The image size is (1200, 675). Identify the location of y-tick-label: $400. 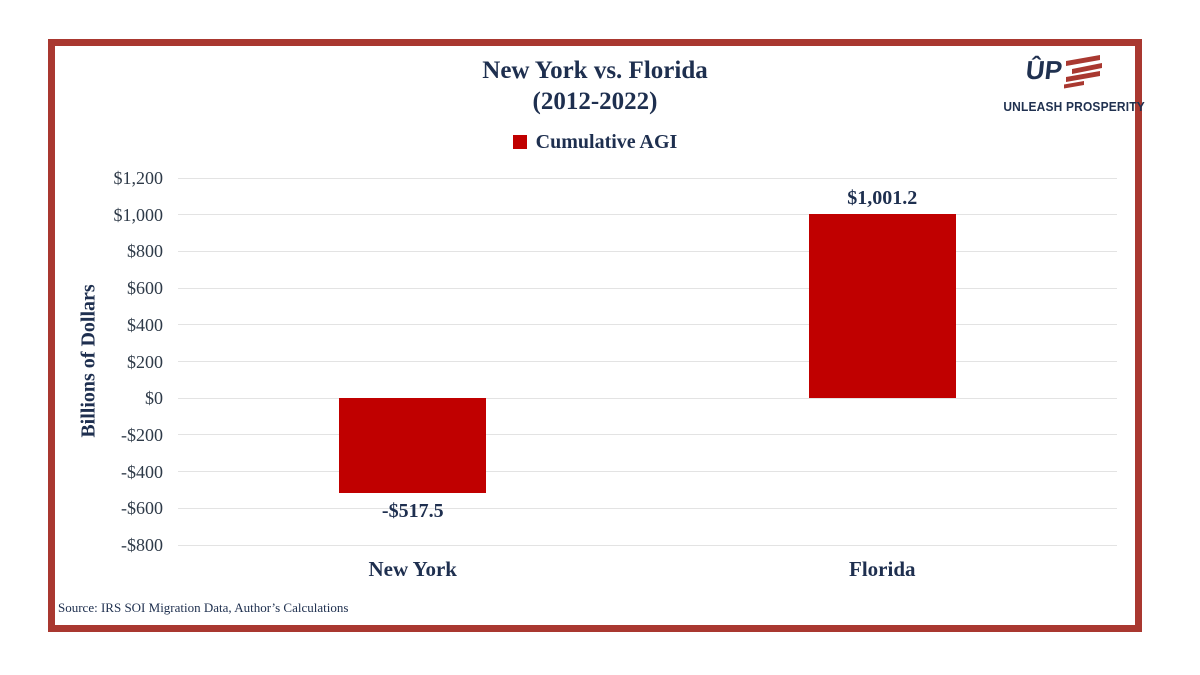
(145, 324).